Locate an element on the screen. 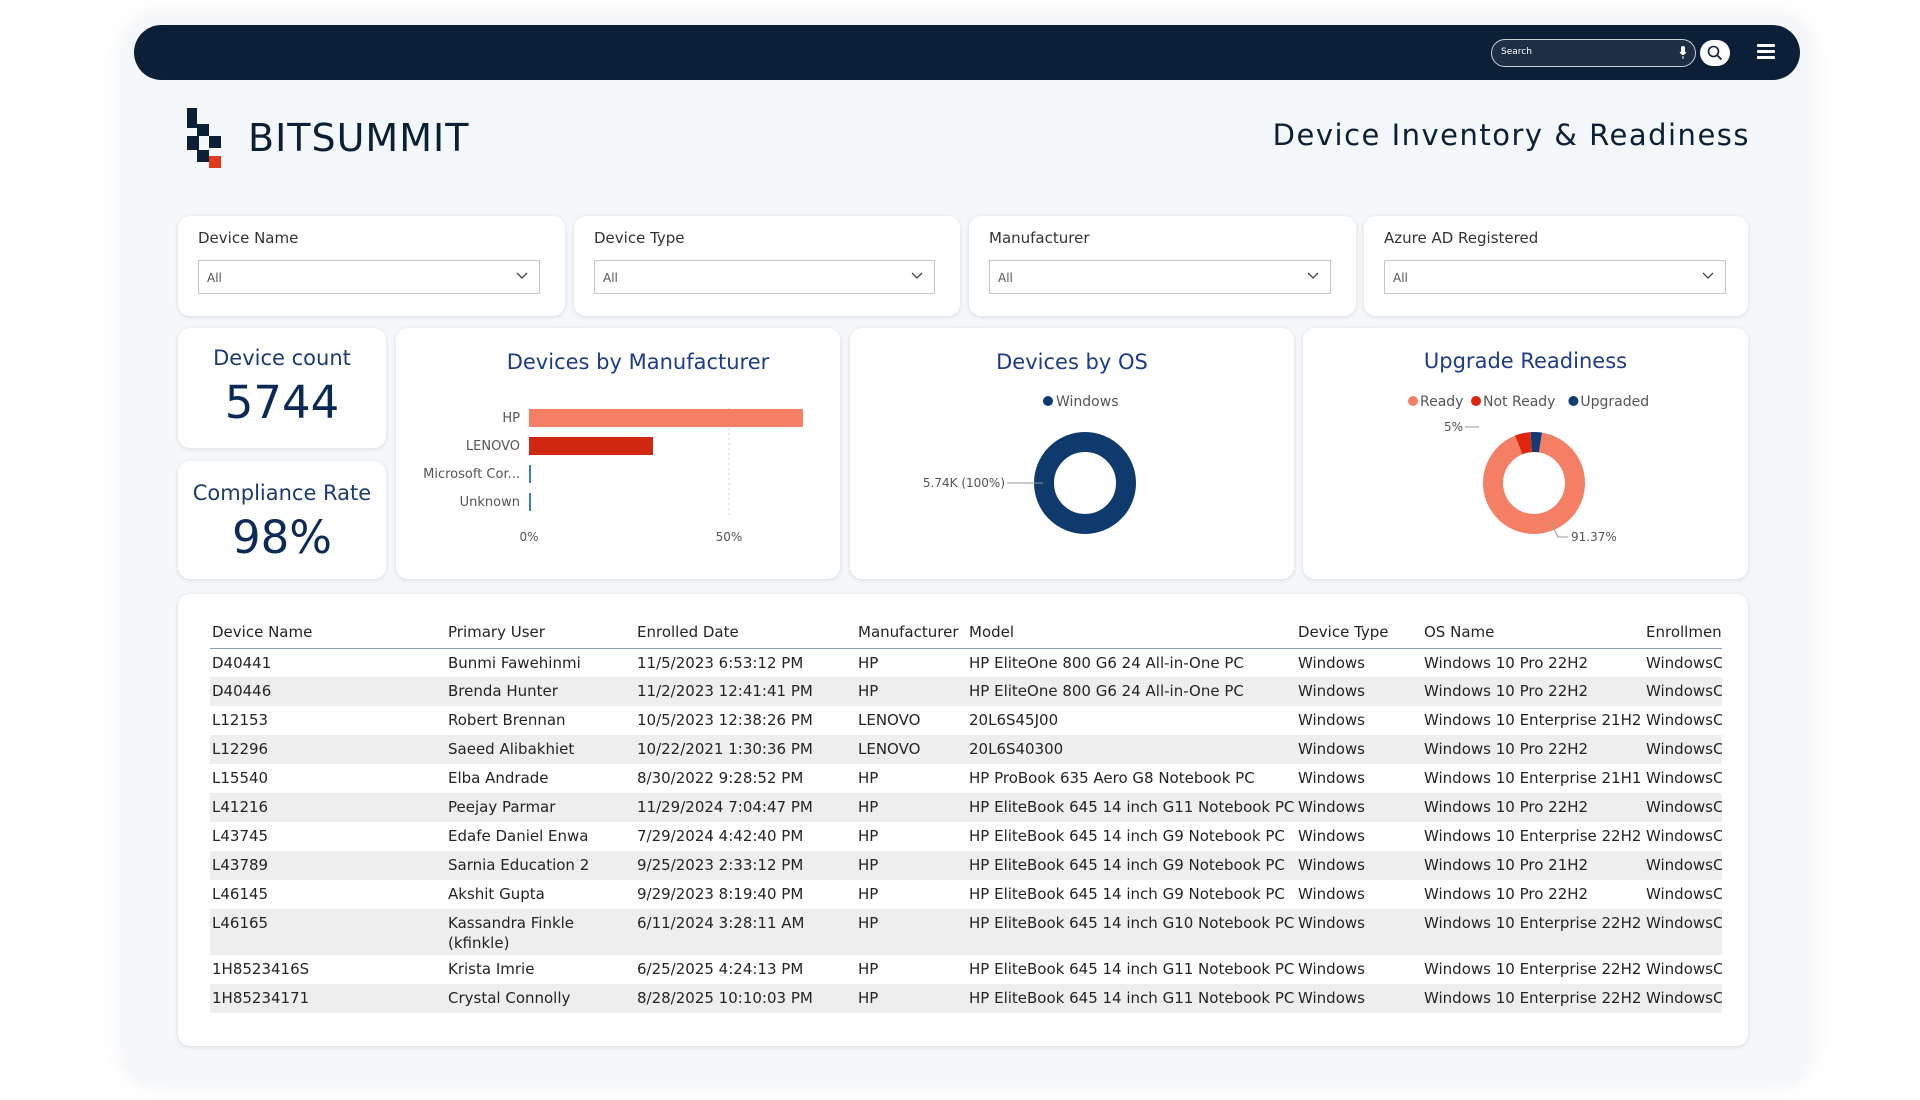 The height and width of the screenshot is (1100, 1920). column-header: Model is located at coordinates (1131, 632).